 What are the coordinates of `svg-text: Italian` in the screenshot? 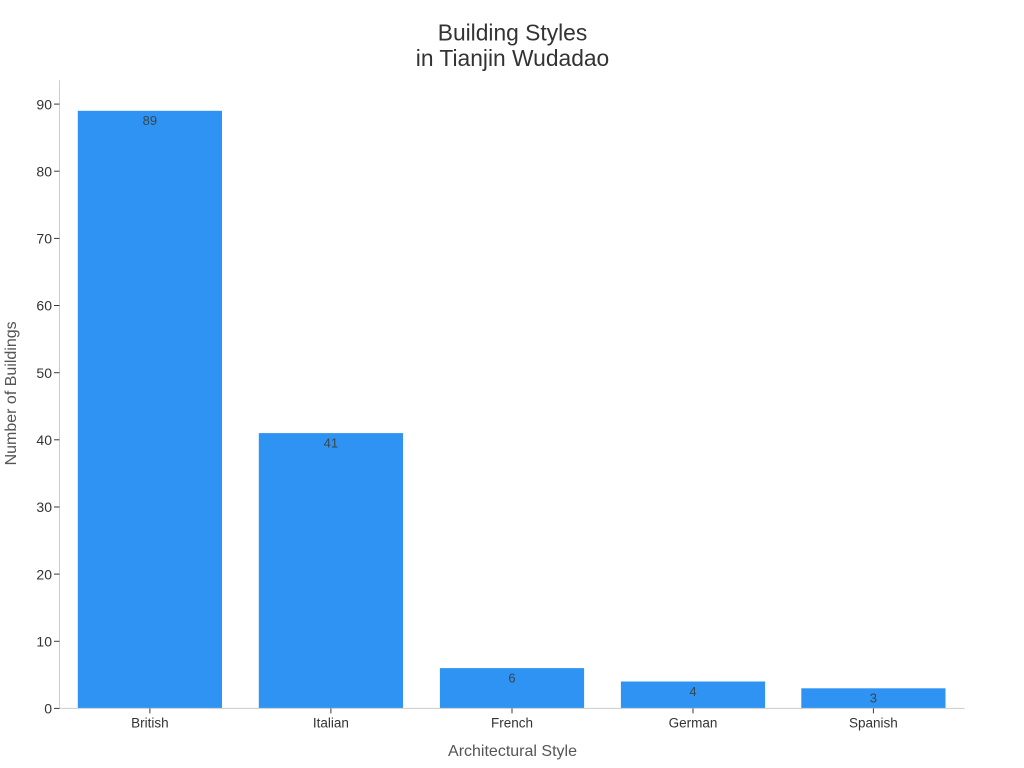 It's located at (331, 723).